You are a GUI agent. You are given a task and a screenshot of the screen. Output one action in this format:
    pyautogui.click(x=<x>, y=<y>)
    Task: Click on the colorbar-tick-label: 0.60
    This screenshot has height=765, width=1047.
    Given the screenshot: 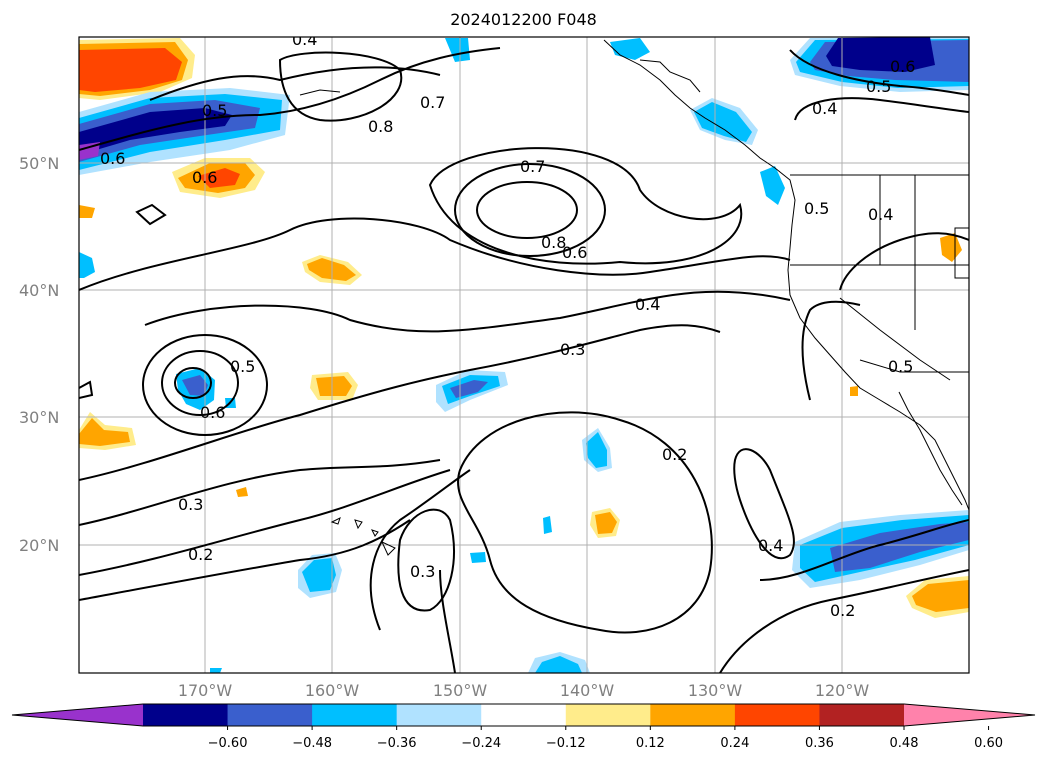 What is the action you would take?
    pyautogui.click(x=988, y=743)
    